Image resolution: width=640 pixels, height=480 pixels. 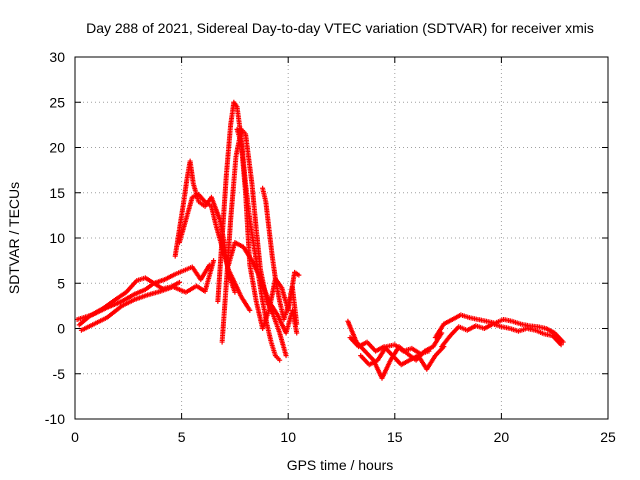 I want to click on y-tick-label: 0, so click(x=61, y=329).